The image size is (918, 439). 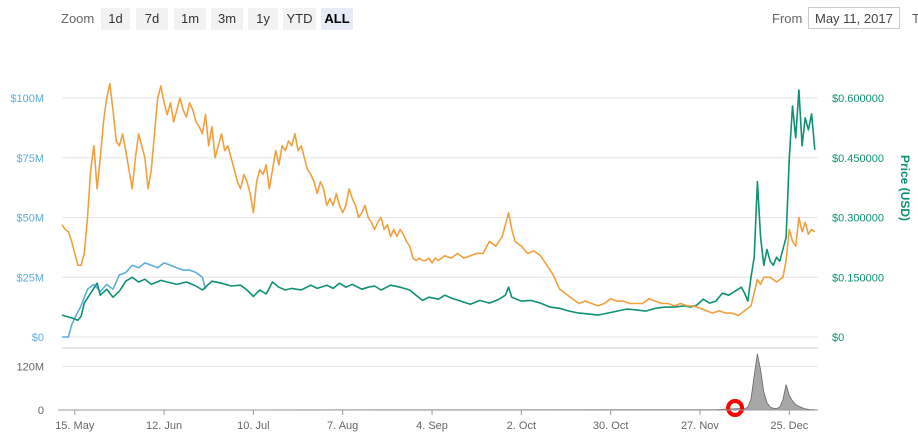 What do you see at coordinates (337, 19) in the screenshot?
I see `zoom-all-button: ALL` at bounding box center [337, 19].